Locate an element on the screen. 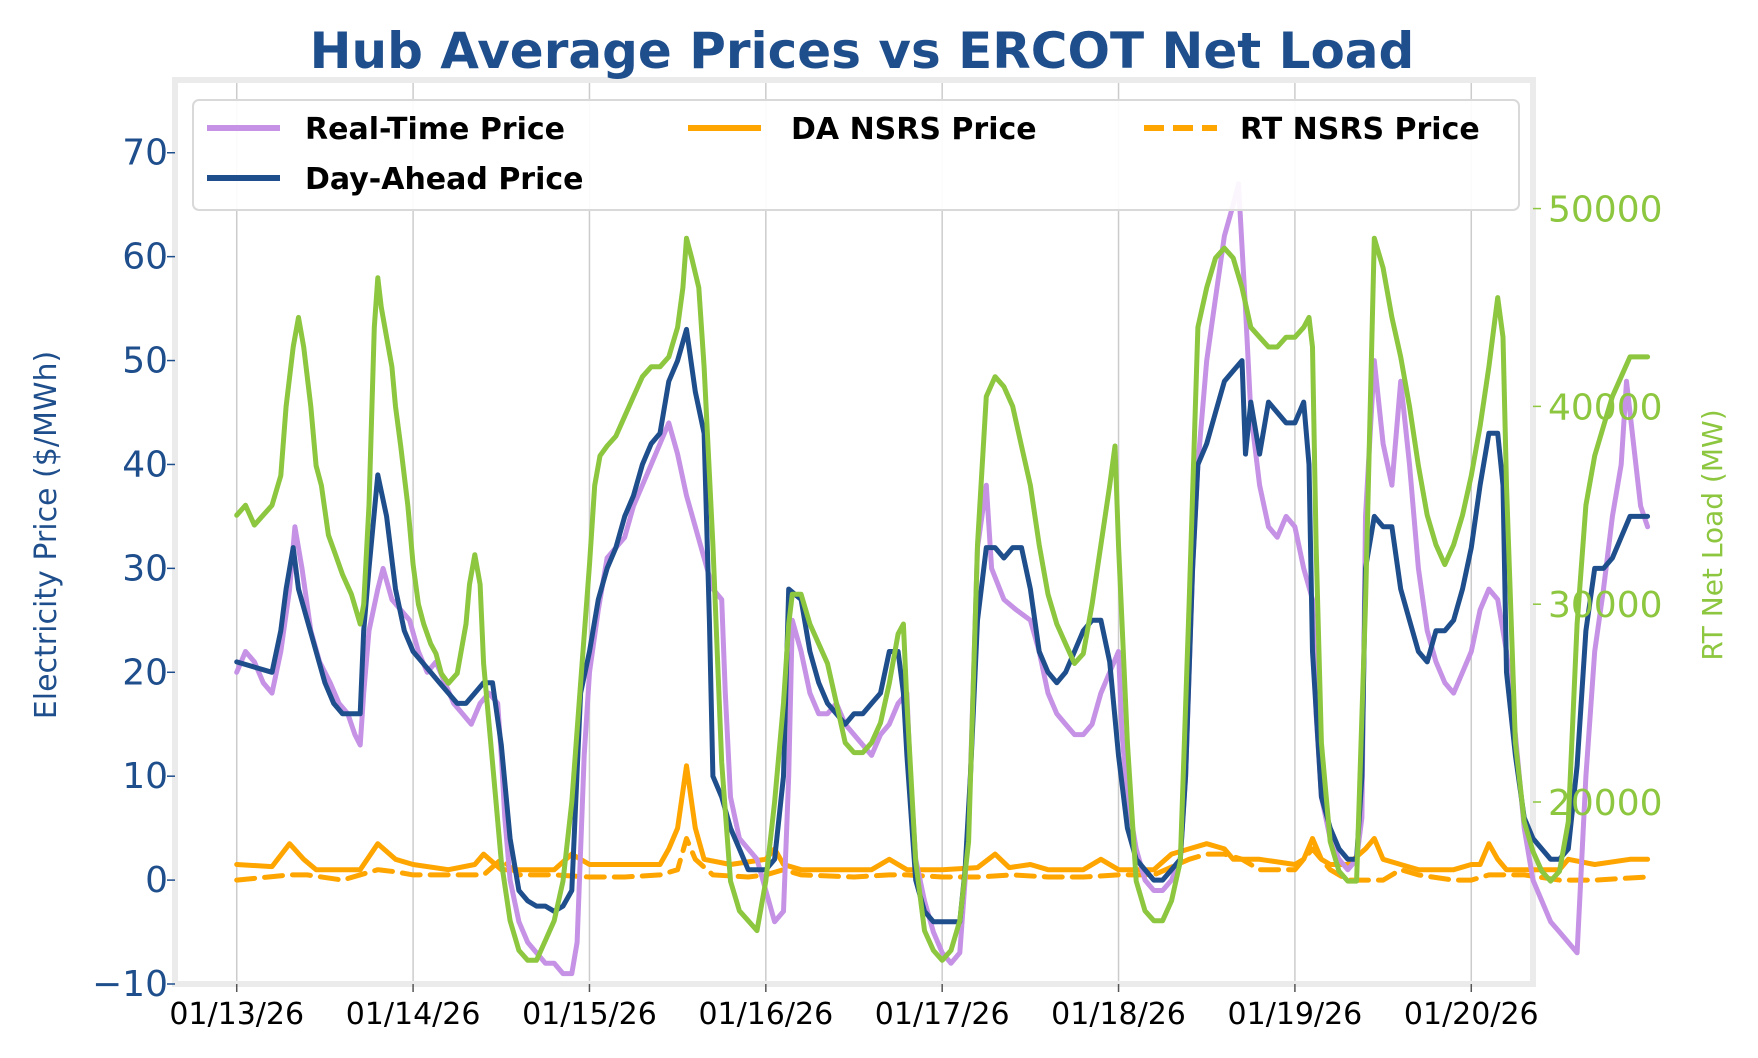  y-left-tick-label: 70 is located at coordinates (145, 153).